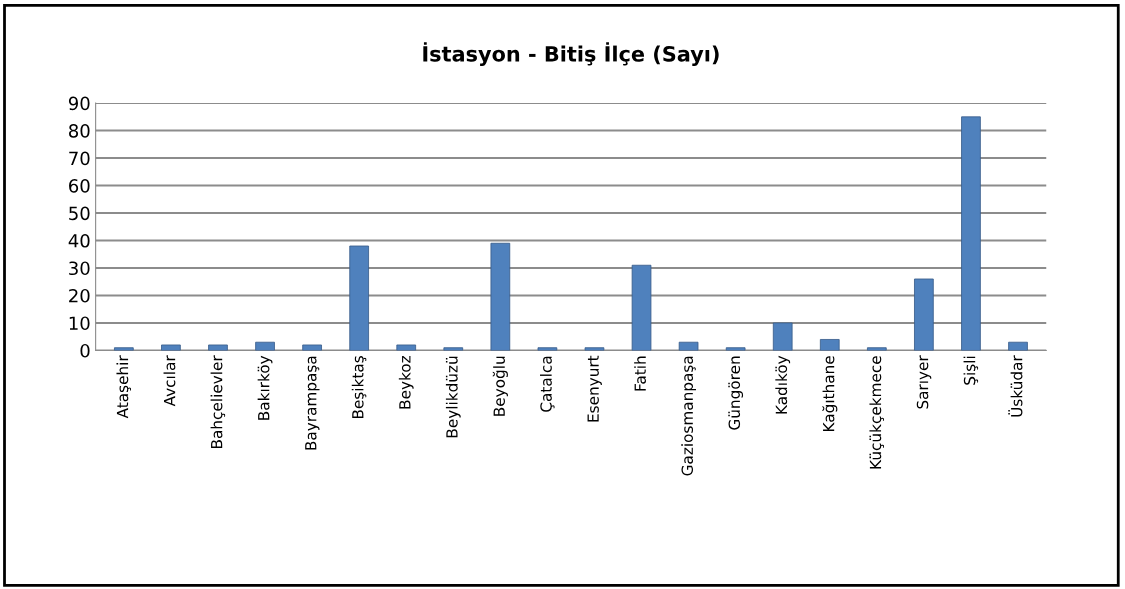 Image resolution: width=1125 pixels, height=589 pixels. What do you see at coordinates (736, 393) in the screenshot?
I see `x-tick-label: Güngören` at bounding box center [736, 393].